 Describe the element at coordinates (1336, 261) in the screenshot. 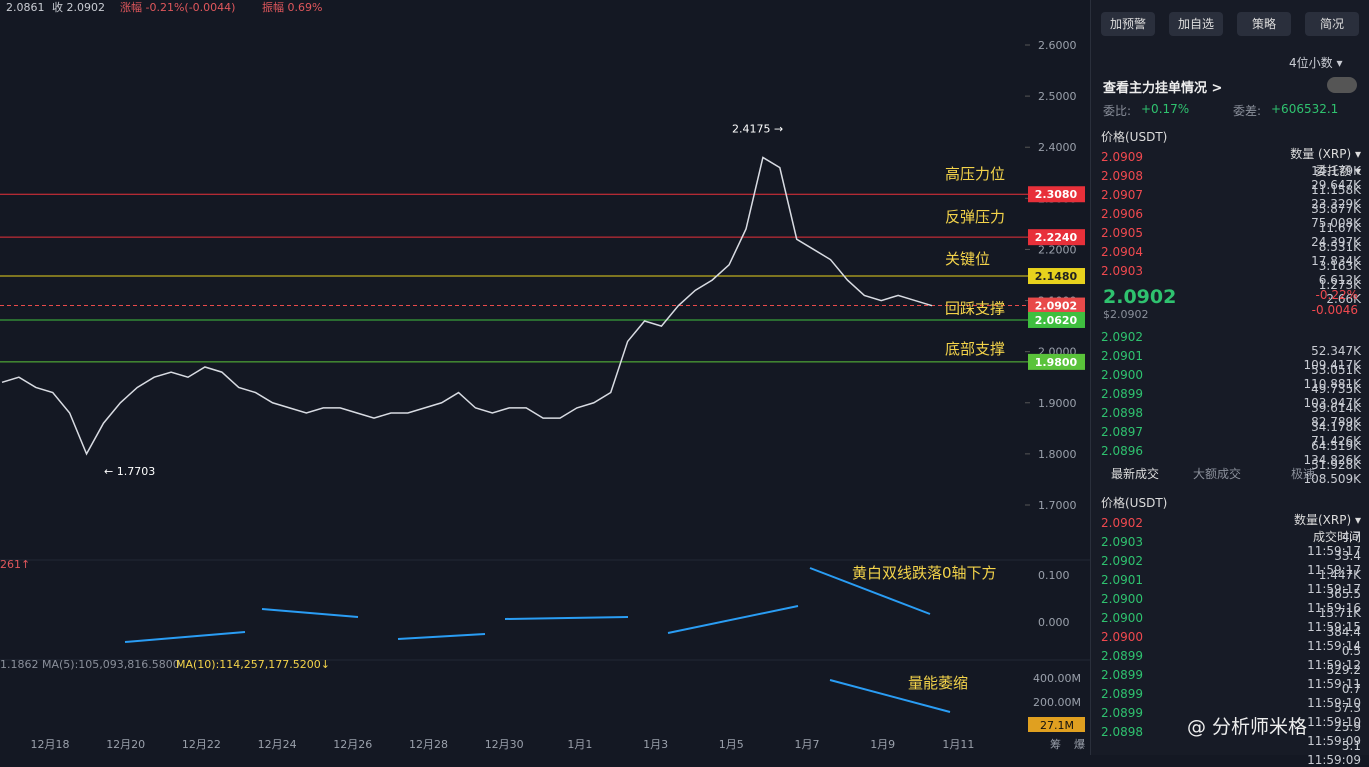

I see `cell: 17.834K` at that location.